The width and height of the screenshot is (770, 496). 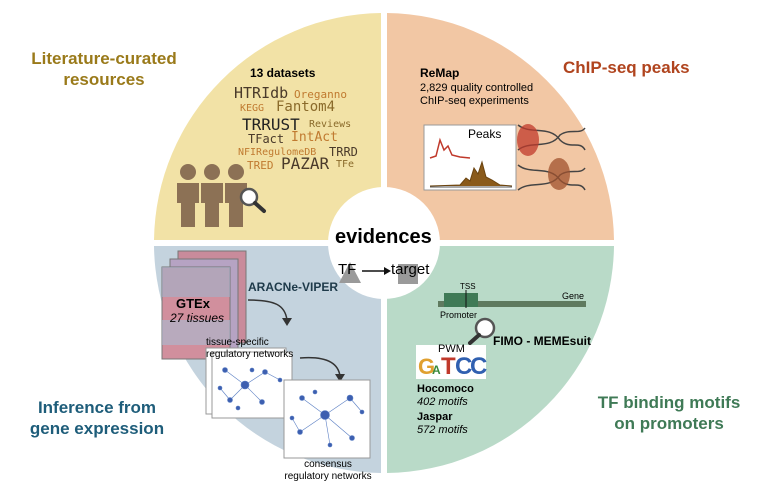 What do you see at coordinates (97, 428) in the screenshot?
I see `inference-title-line2: gene expression` at bounding box center [97, 428].